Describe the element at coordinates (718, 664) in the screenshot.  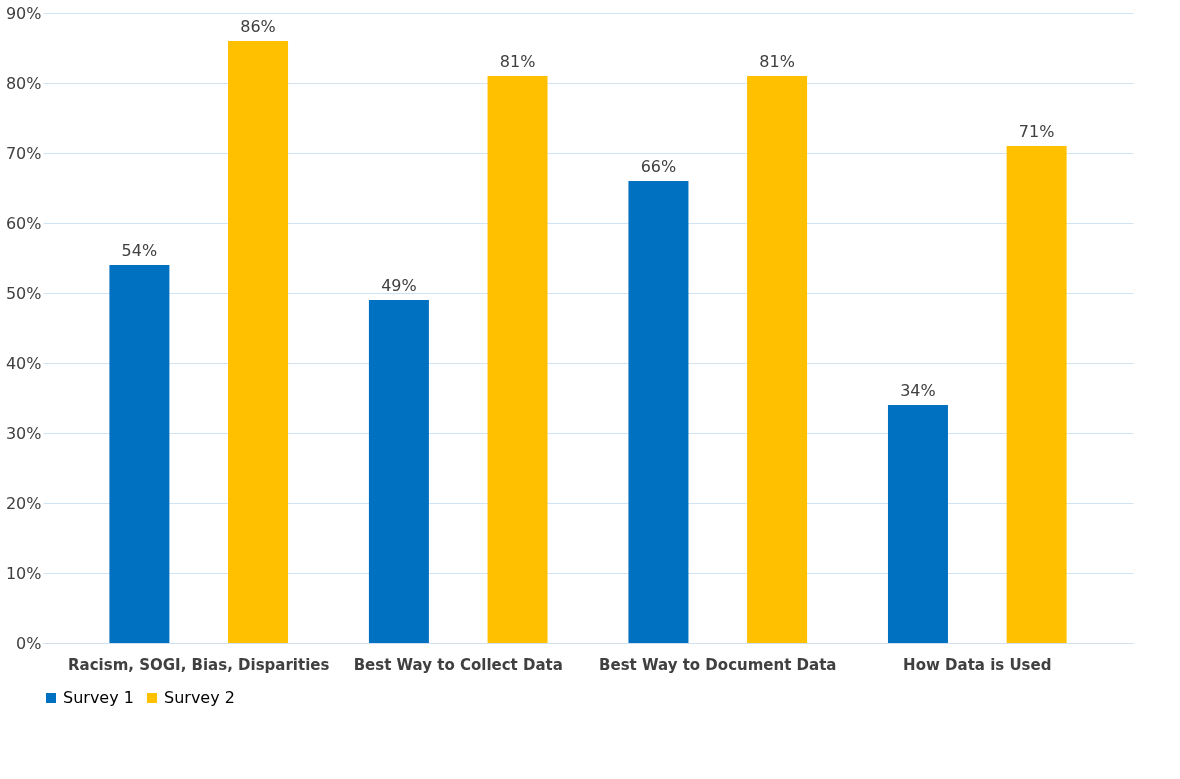
I see `x-tick-label: Best Way to Document Data` at that location.